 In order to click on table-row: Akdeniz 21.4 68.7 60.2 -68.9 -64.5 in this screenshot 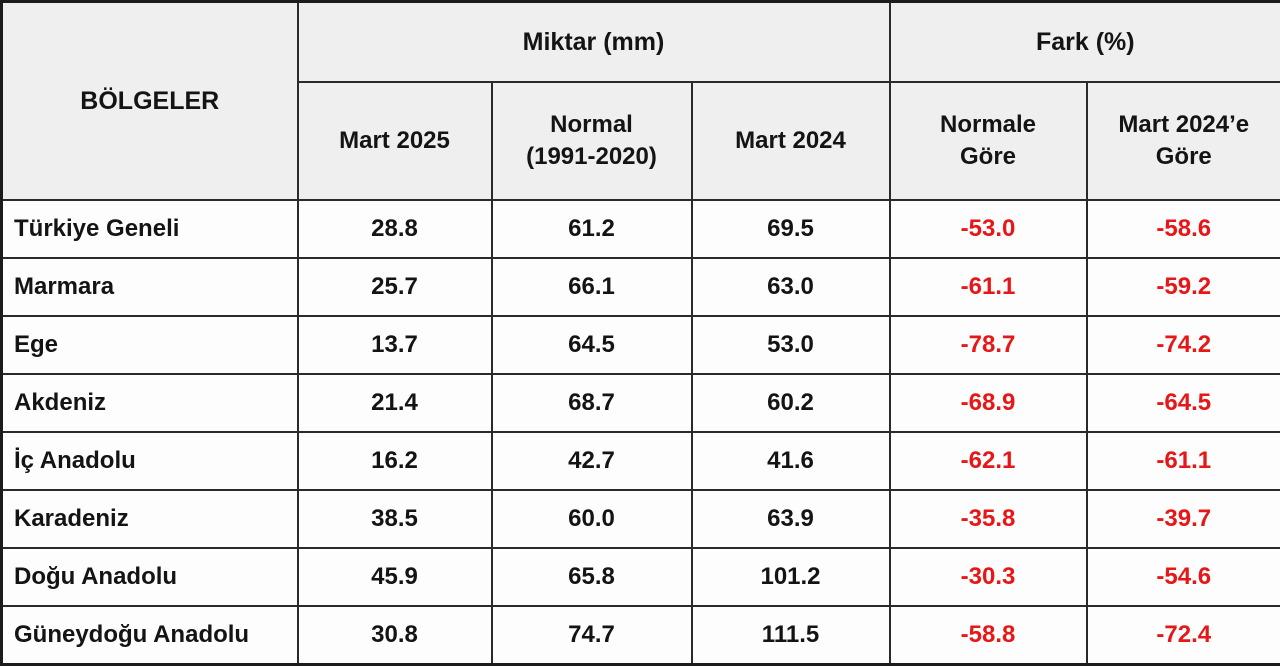, I will do `click(641, 403)`.